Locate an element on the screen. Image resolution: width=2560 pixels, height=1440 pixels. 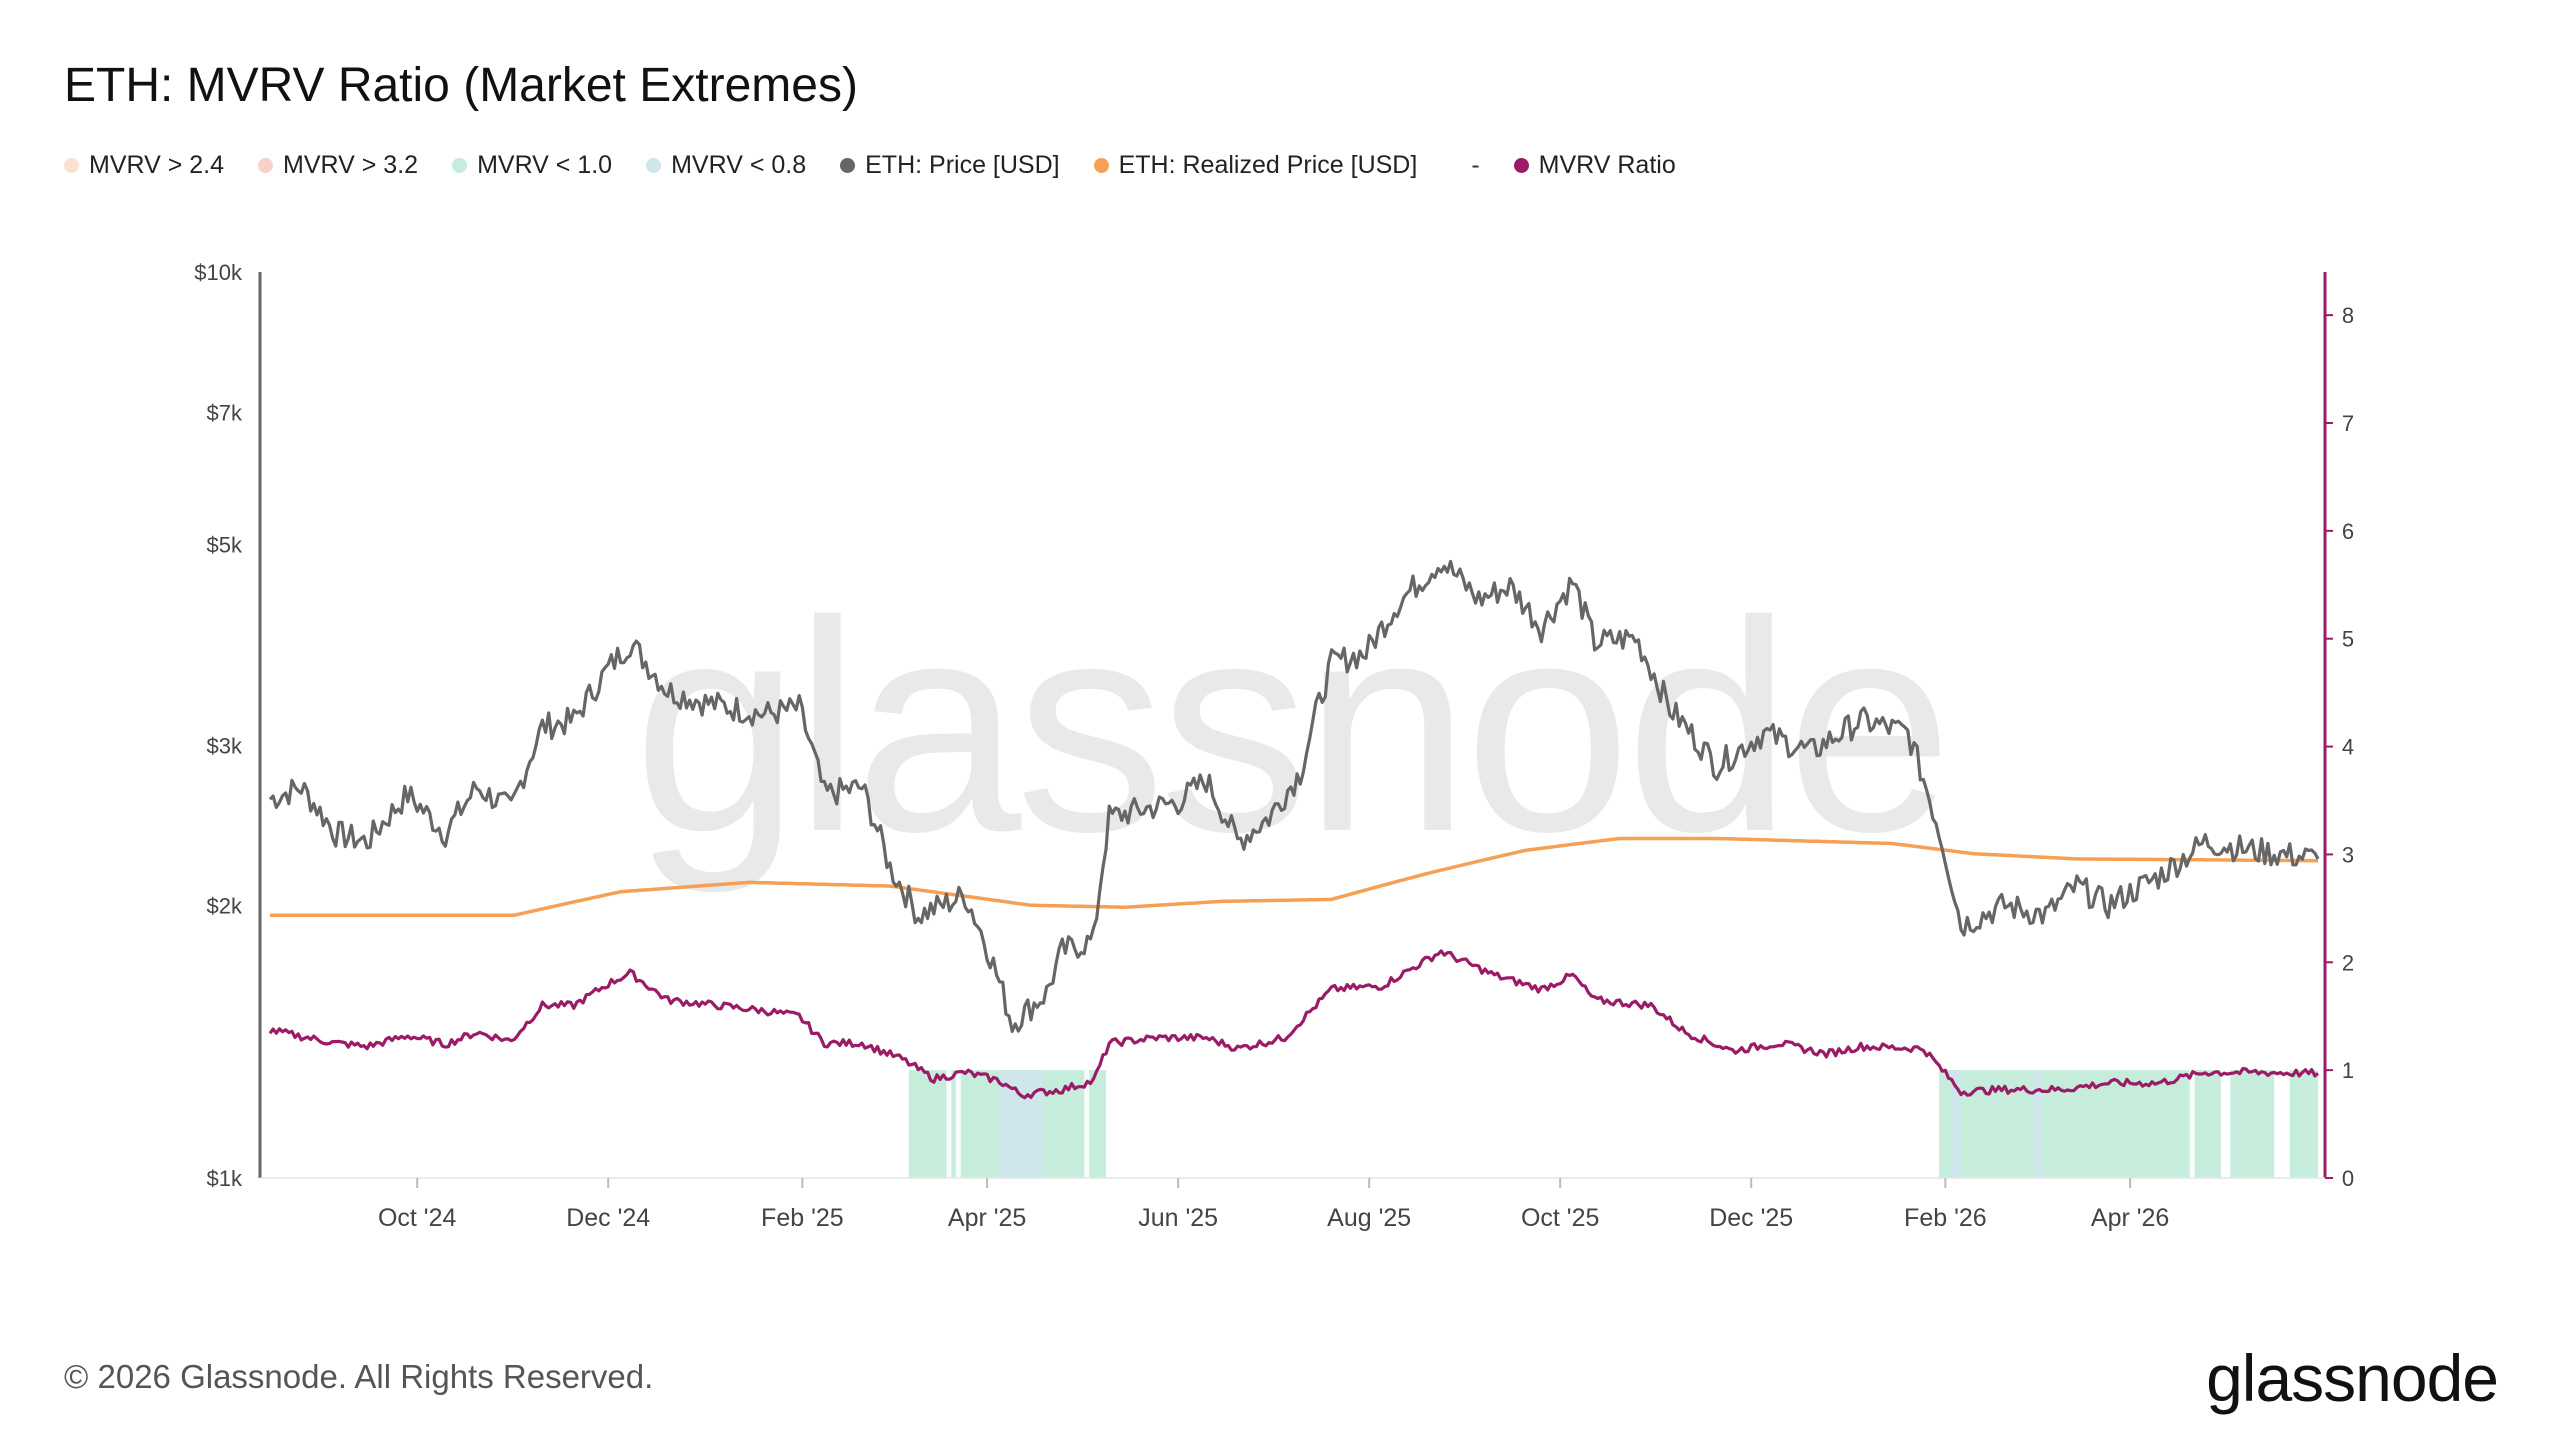
legend-label: ETH: Realized Price [USD] is located at coordinates (1268, 164).